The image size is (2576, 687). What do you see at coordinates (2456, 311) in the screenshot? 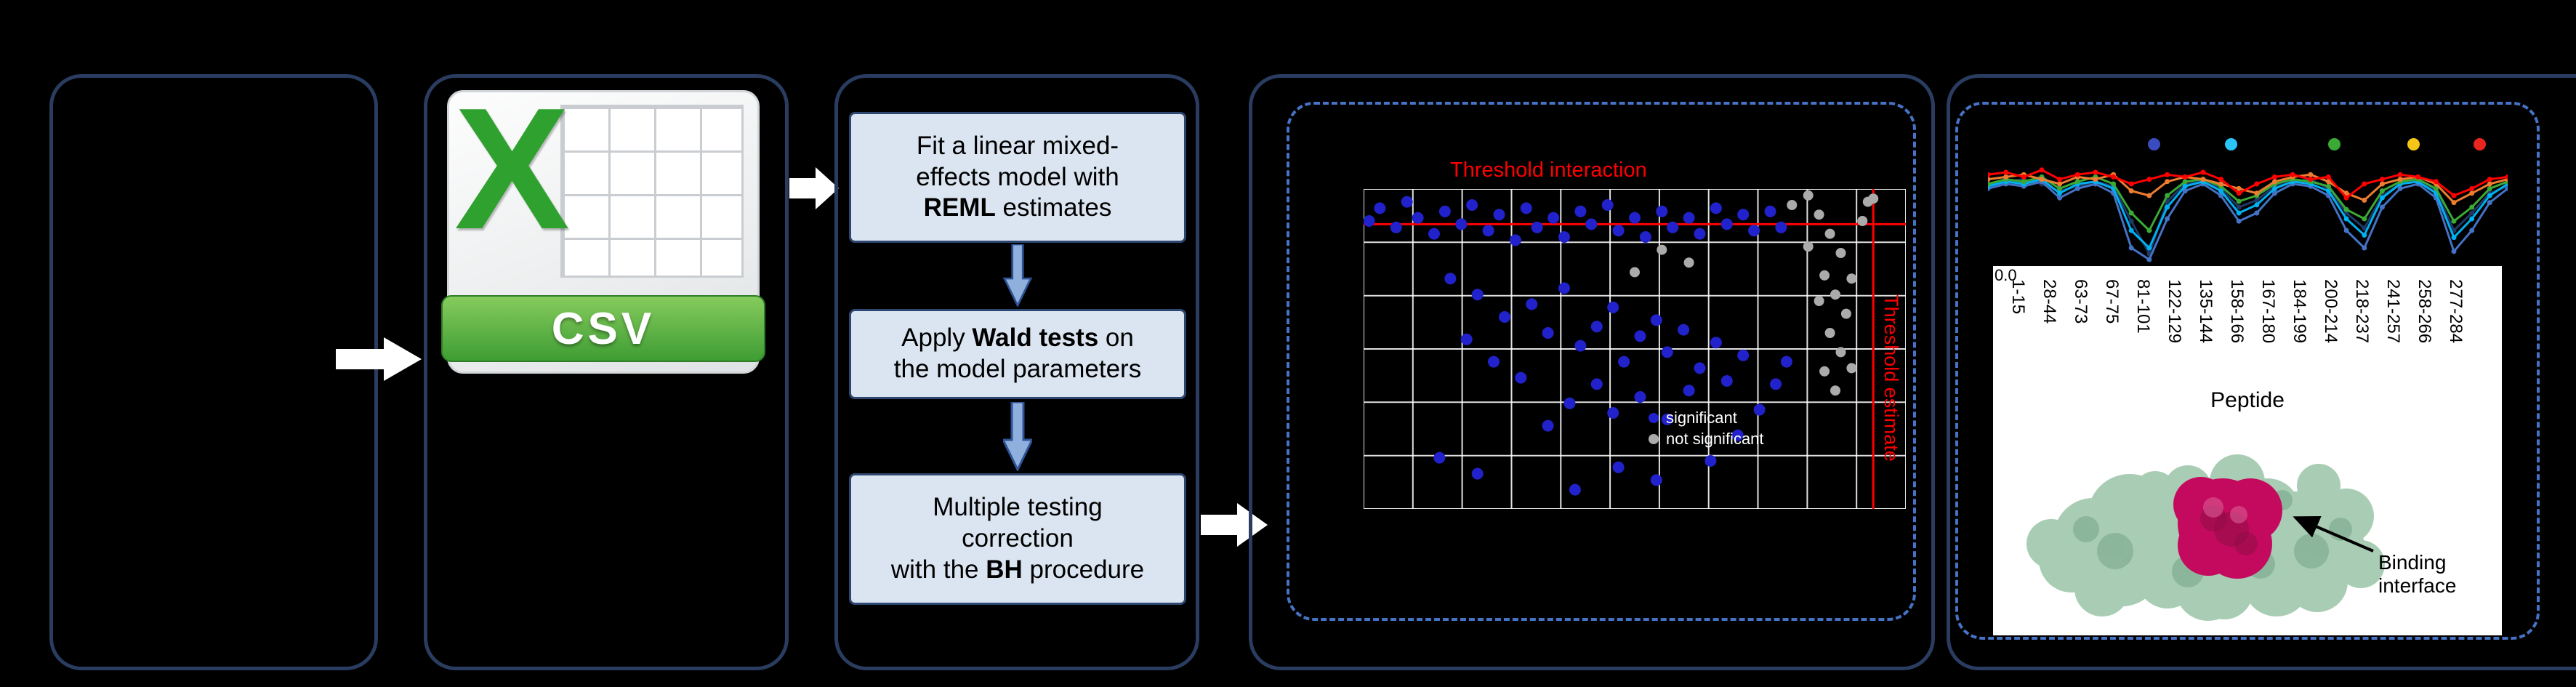
I see `peptide-tick-label: 277-284` at bounding box center [2456, 311].